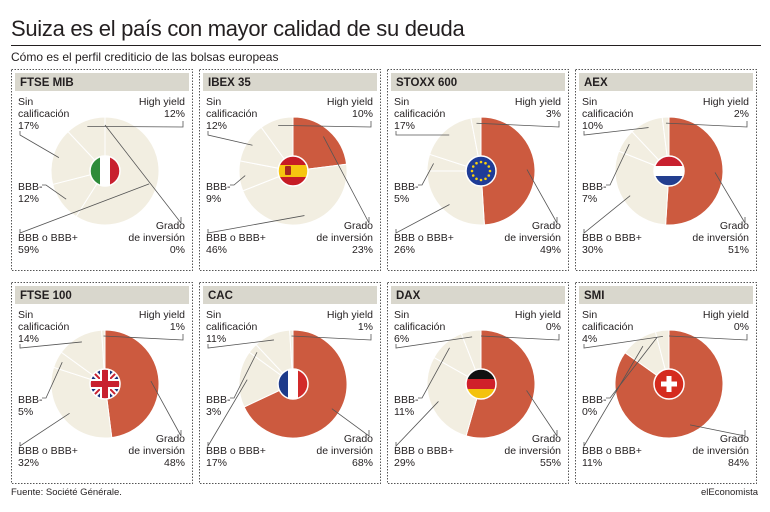 The width and height of the screenshot is (770, 512). Describe the element at coordinates (229, 83) in the screenshot. I see `panel-title: IBEX 35` at that location.